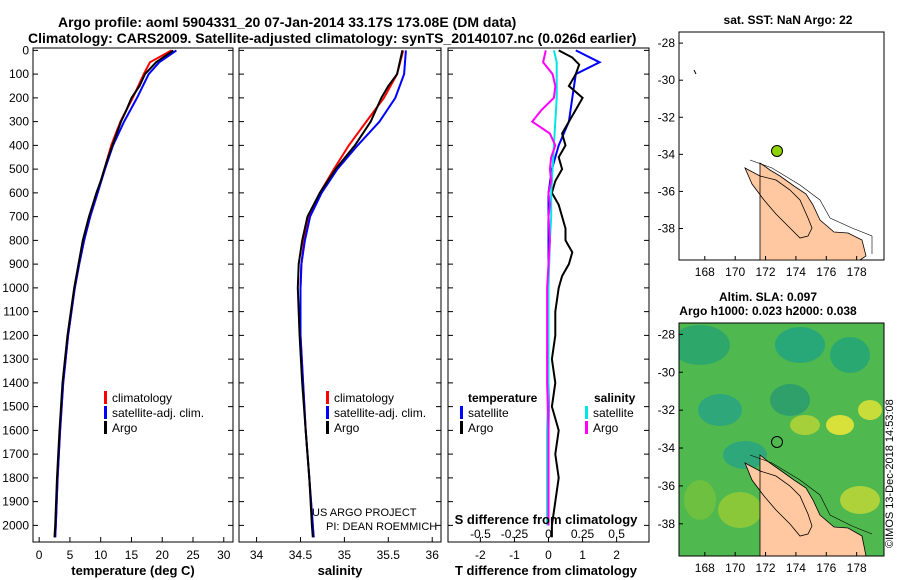  Describe the element at coordinates (15, 359) in the screenshot. I see `depth-tick-label: 1300` at that location.